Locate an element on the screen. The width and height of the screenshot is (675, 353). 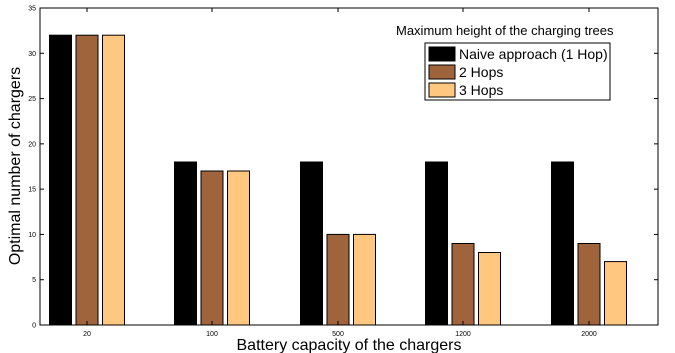
y-tick-label: 35 is located at coordinates (32, 9).